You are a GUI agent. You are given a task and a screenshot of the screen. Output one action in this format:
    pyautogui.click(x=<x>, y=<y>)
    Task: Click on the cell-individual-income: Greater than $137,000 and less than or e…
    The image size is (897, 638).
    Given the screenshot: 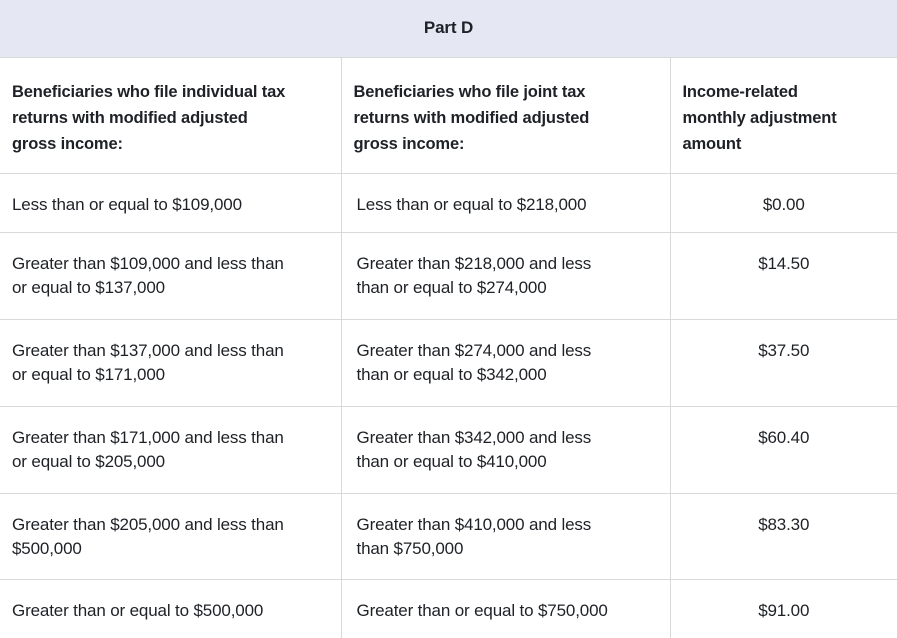 What is the action you would take?
    pyautogui.click(x=170, y=363)
    